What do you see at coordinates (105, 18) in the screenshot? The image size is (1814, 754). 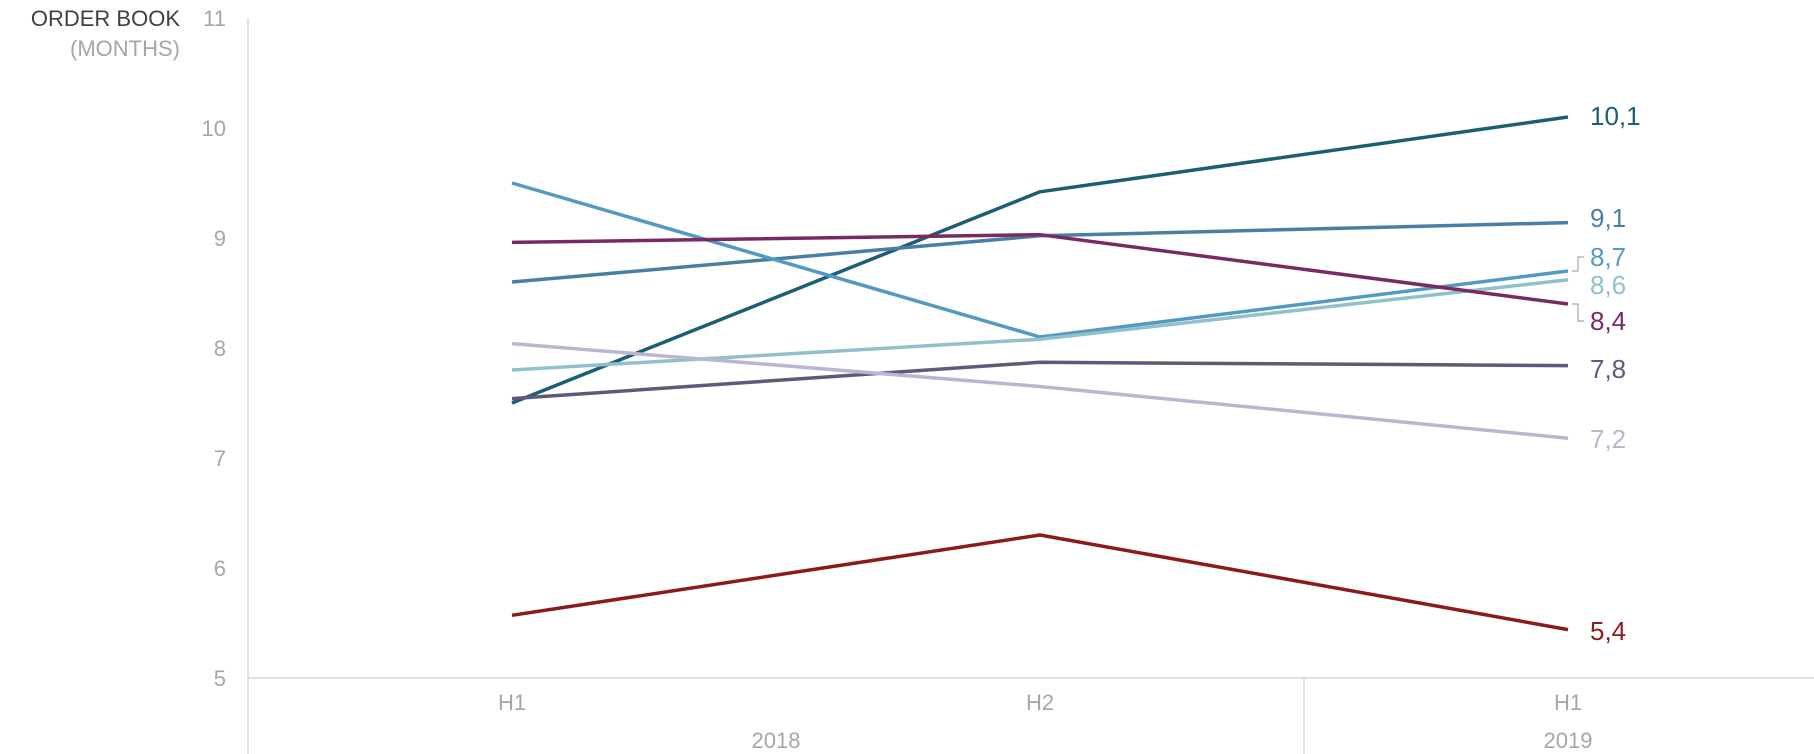 I see `y-axis-label: ORDER BOOK` at bounding box center [105, 18].